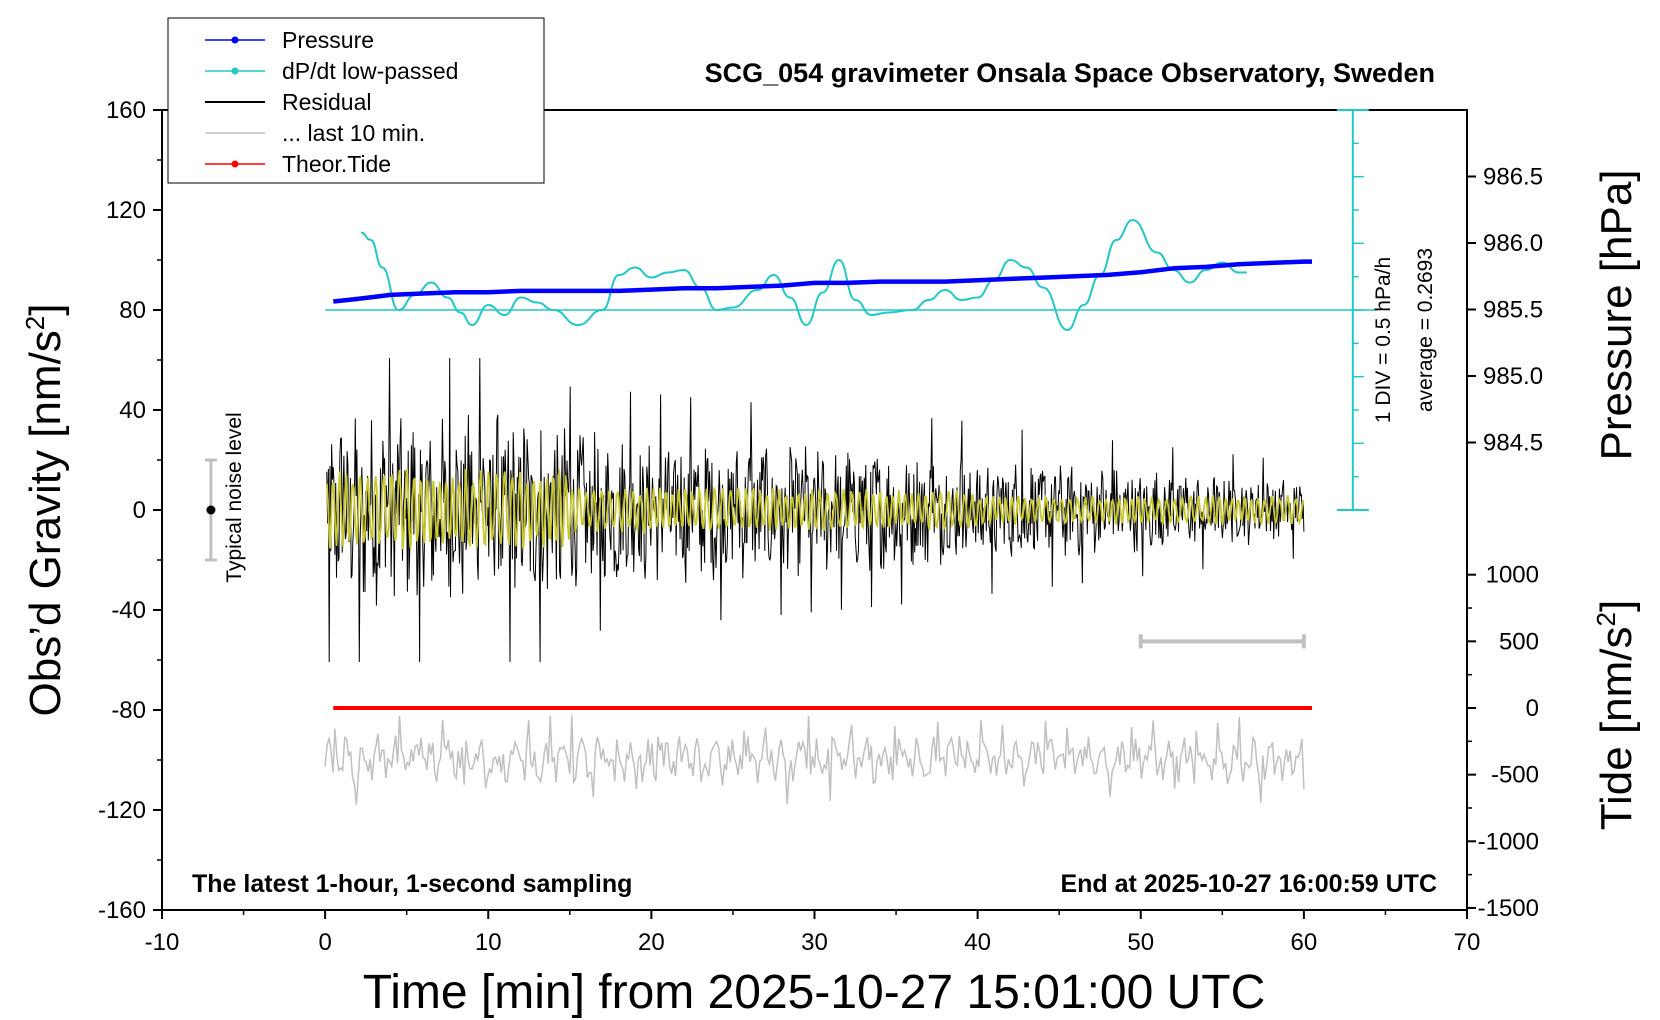 The image size is (1660, 1020). I want to click on residual-filtered-line, so click(815, 509).